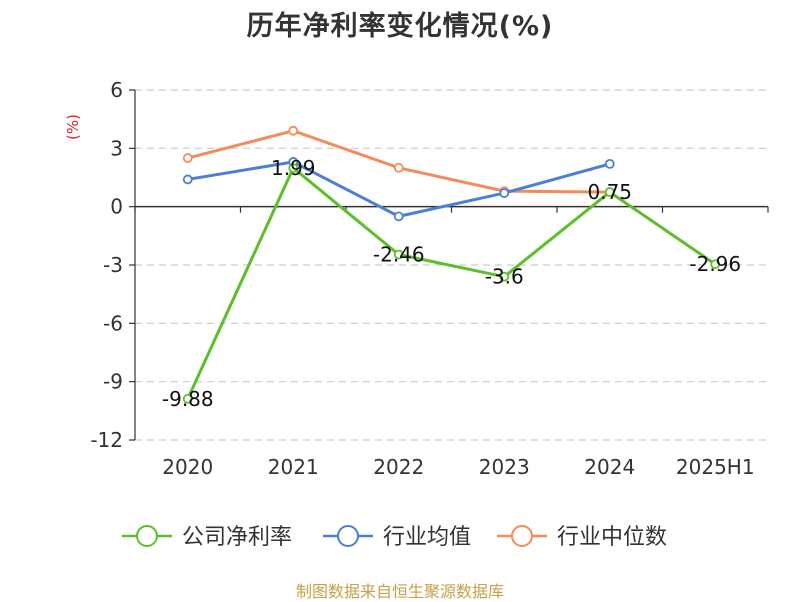 This screenshot has width=800, height=602. I want to click on x-tick-label-1: 2021, so click(293, 467).